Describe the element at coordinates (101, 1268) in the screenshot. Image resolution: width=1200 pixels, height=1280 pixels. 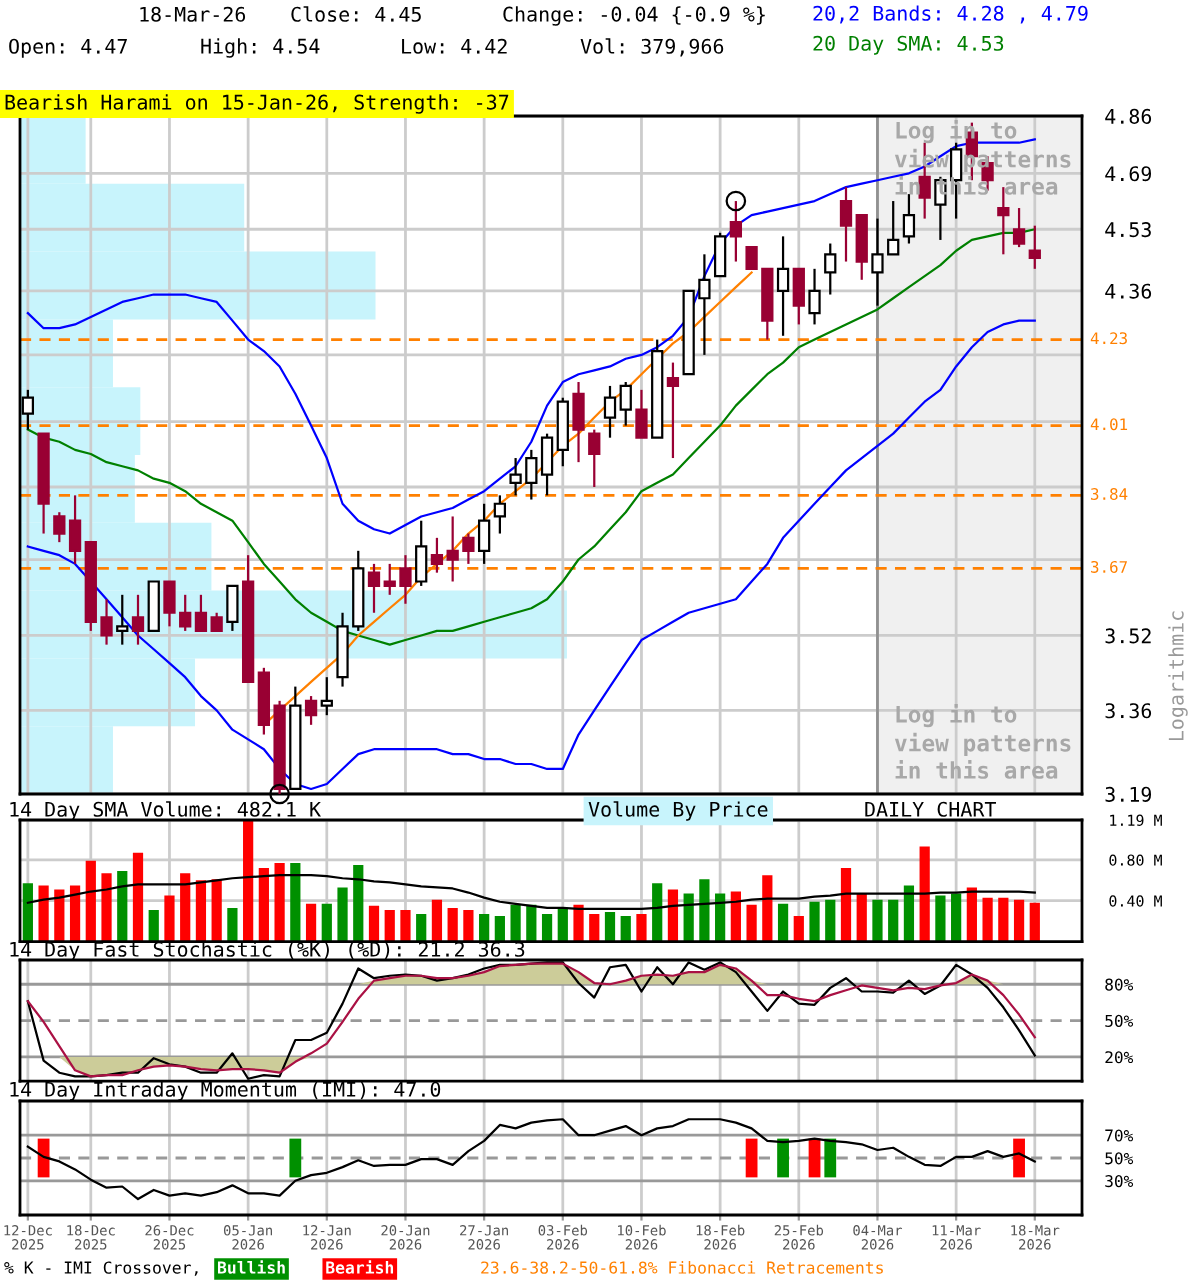
I see `legend-title: % K - IMI Crossover,` at that location.